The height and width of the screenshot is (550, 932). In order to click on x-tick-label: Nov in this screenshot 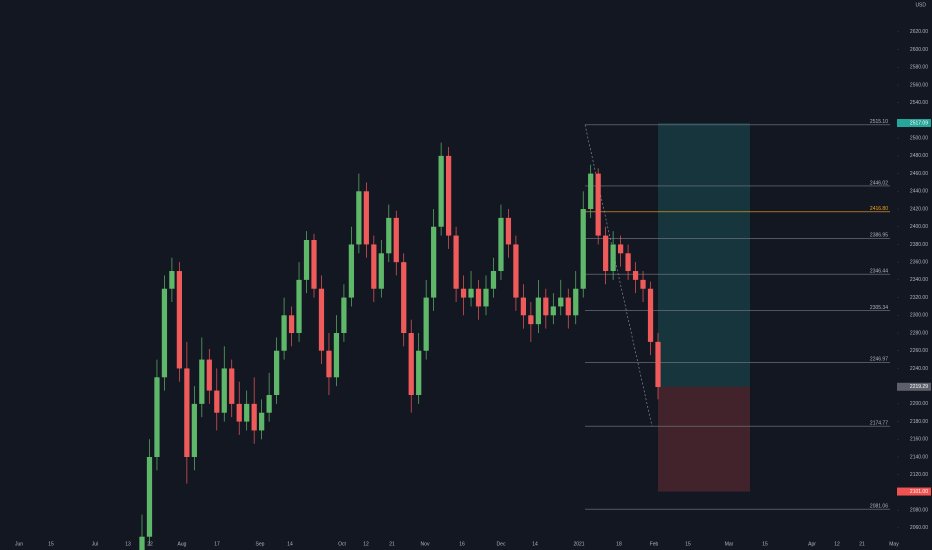, I will do `click(425, 544)`.